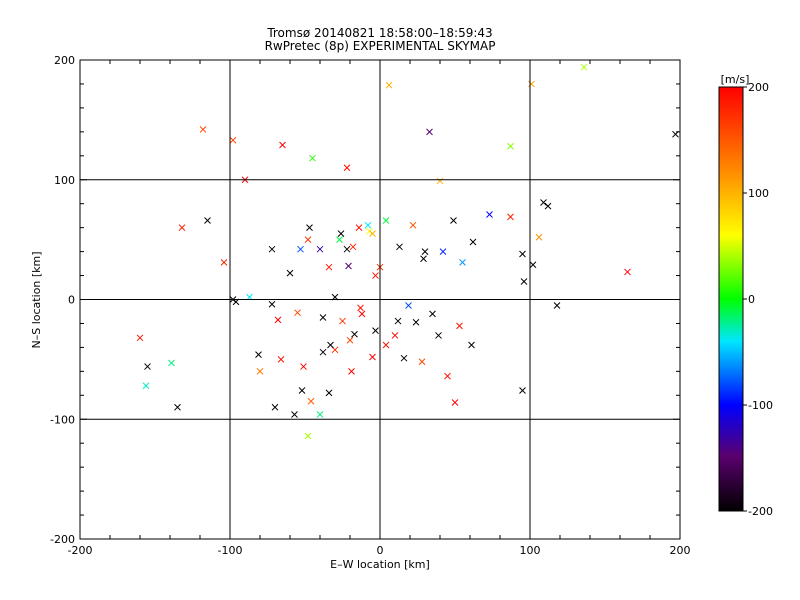  What do you see at coordinates (36, 299) in the screenshot?
I see `y-axis-label: N–S location [km]` at bounding box center [36, 299].